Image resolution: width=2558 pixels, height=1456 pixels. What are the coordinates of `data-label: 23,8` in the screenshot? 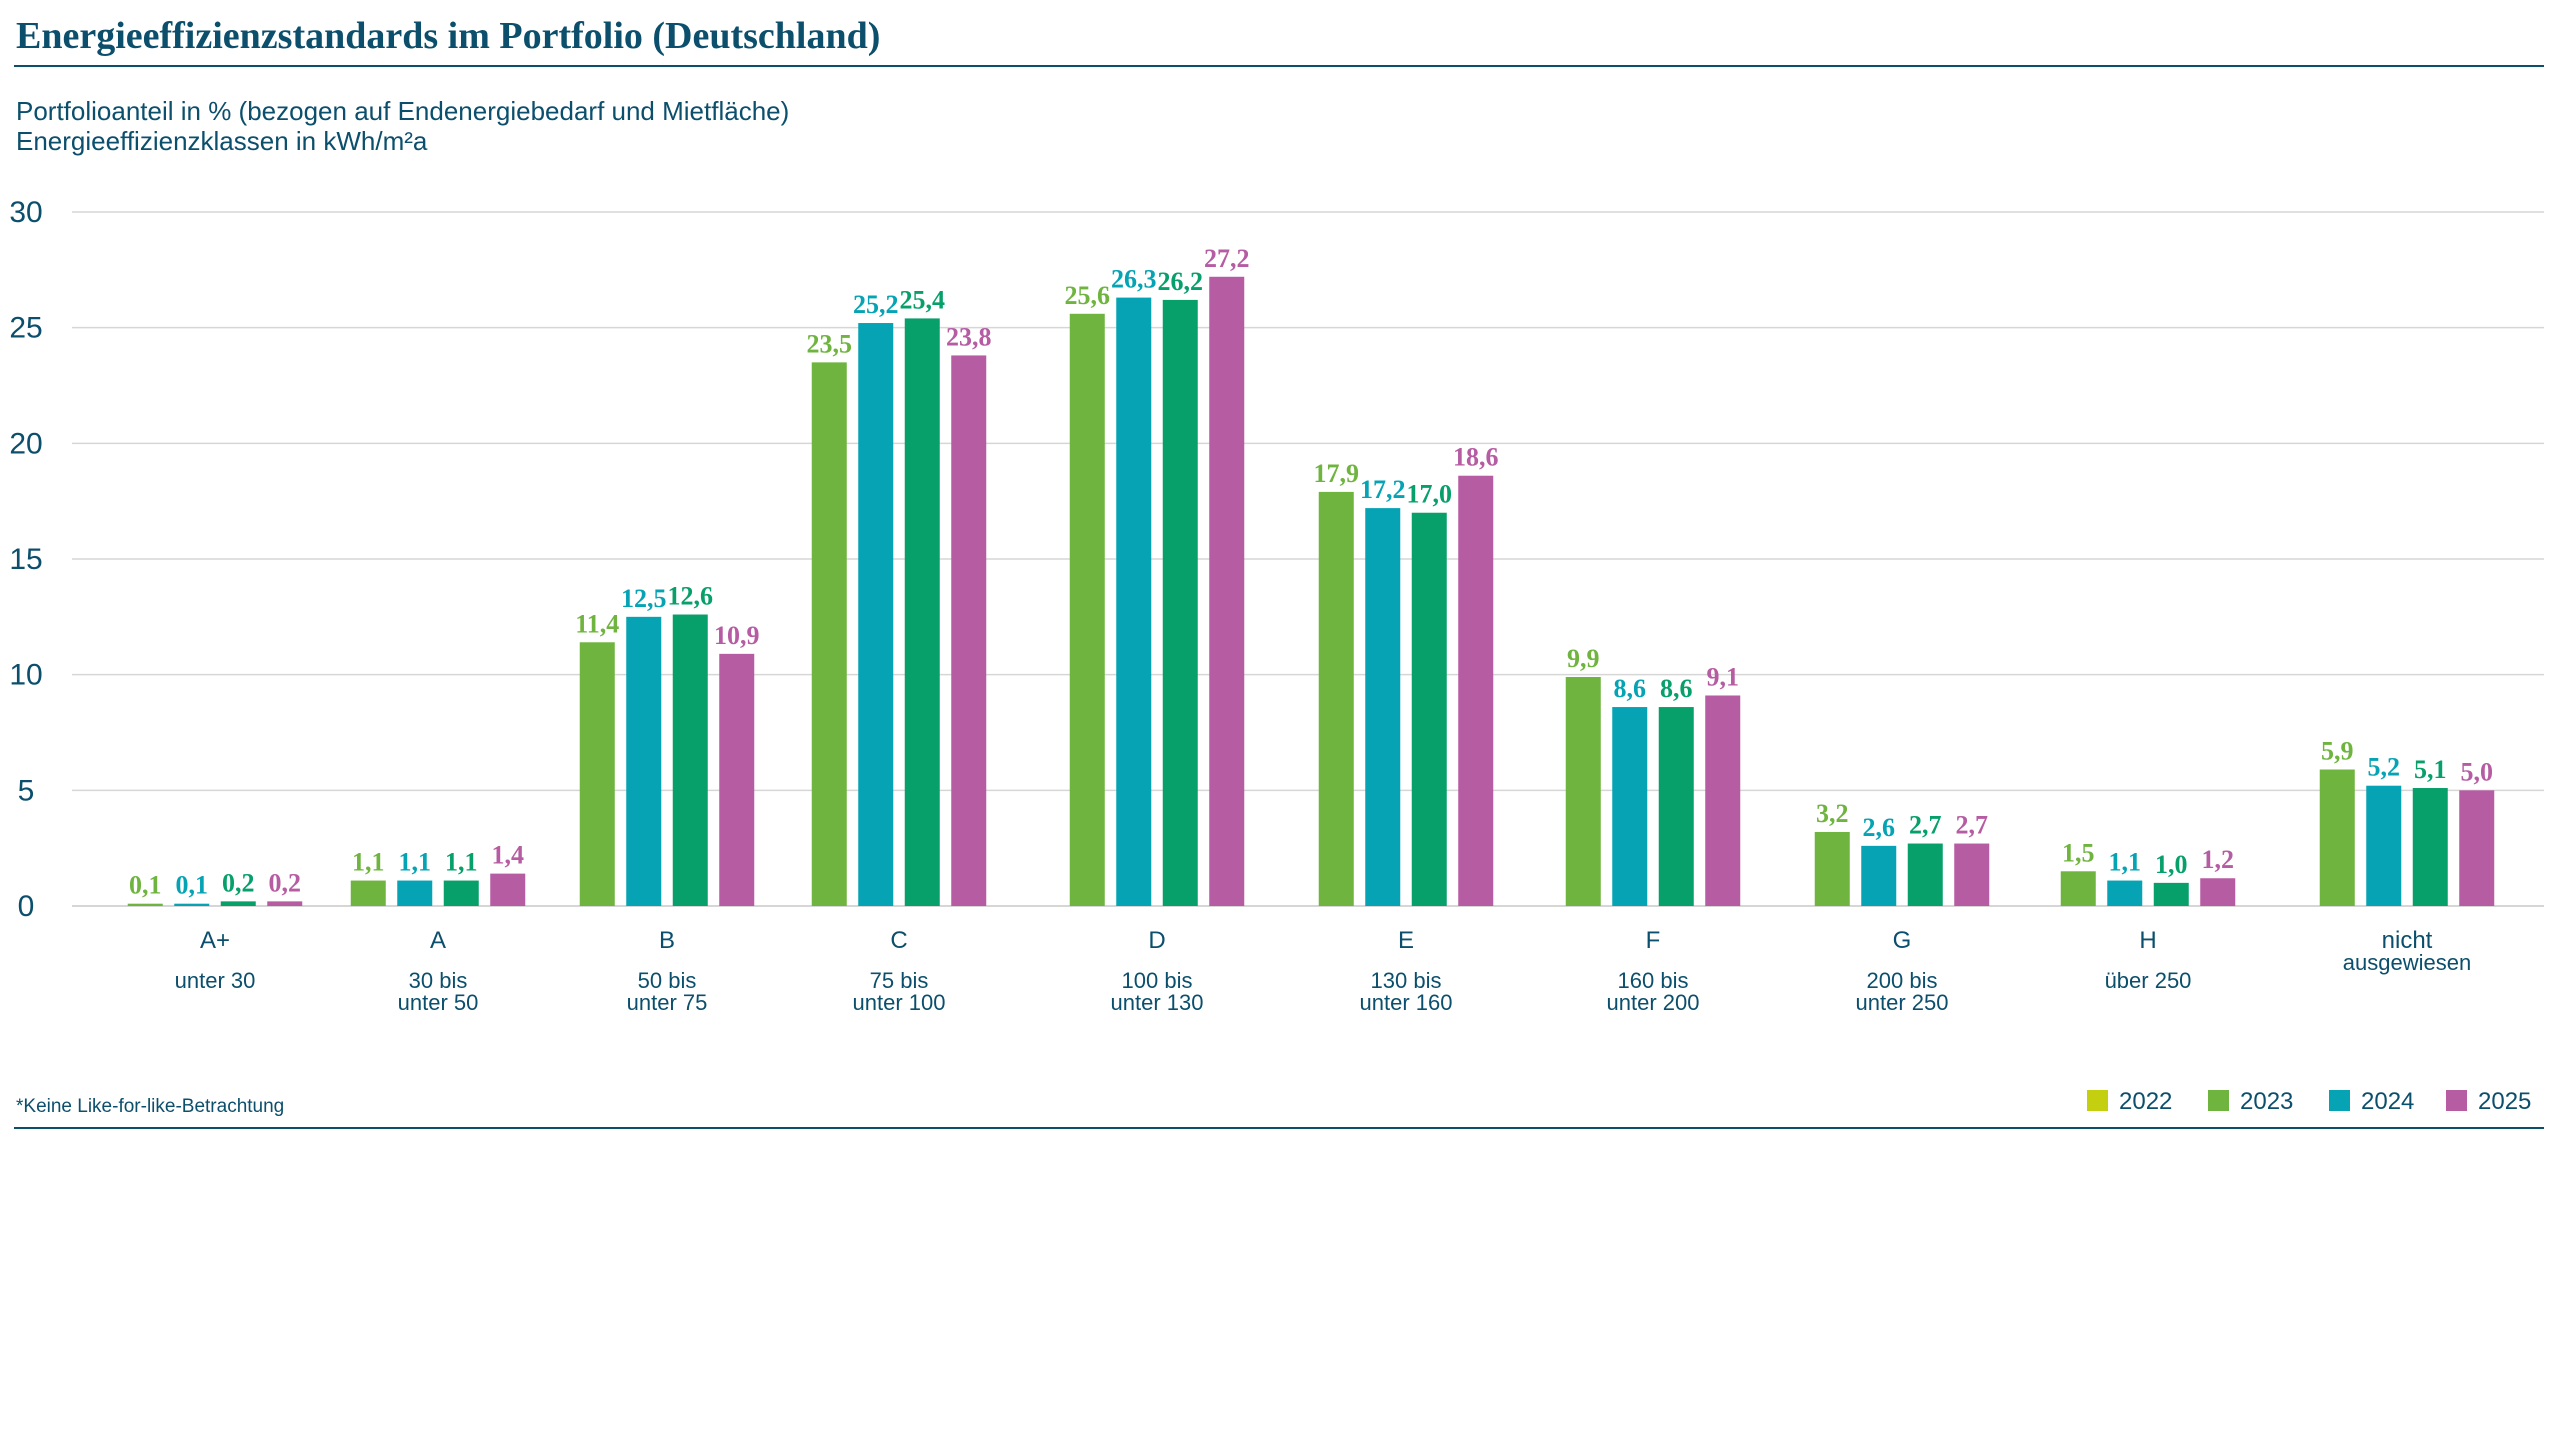 It's located at (969, 336).